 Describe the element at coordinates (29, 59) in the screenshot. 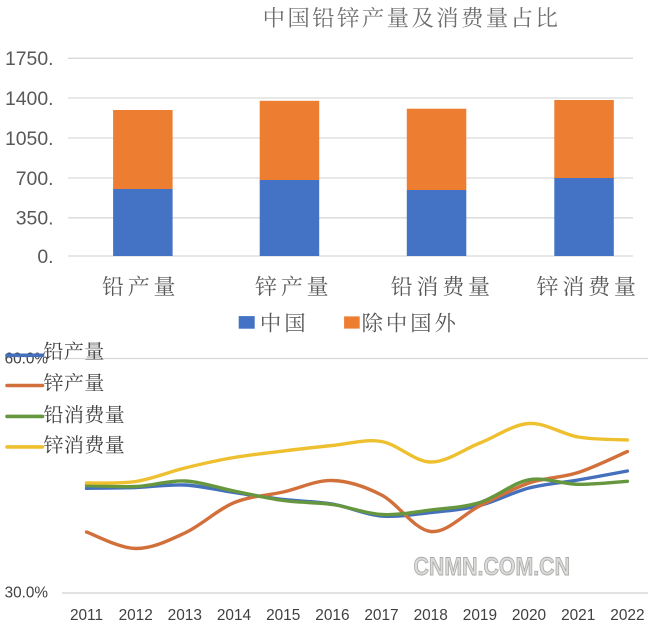

I see `svg-text: 1750.` at that location.